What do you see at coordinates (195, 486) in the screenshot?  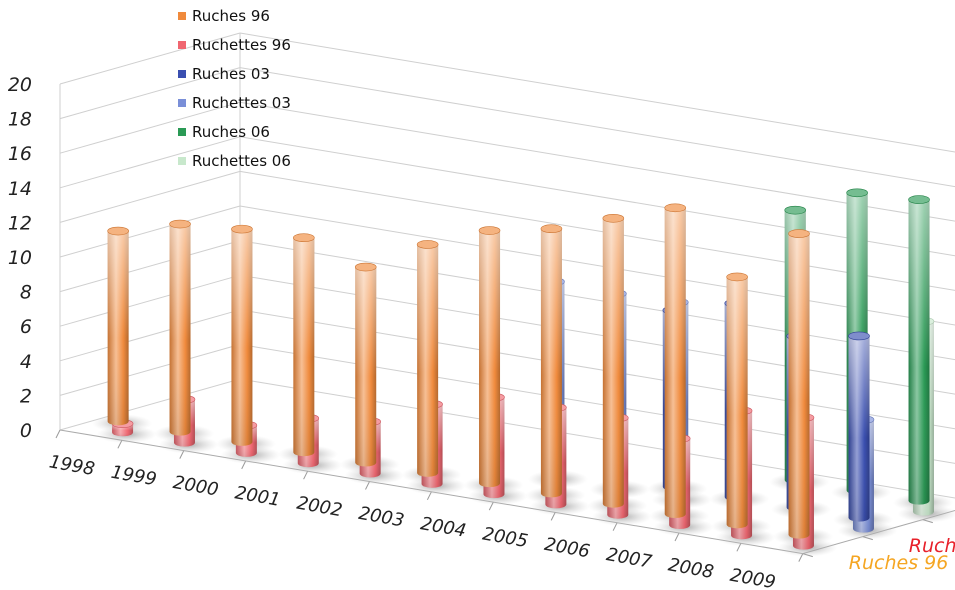 I see `x-tick-label: 2000` at bounding box center [195, 486].